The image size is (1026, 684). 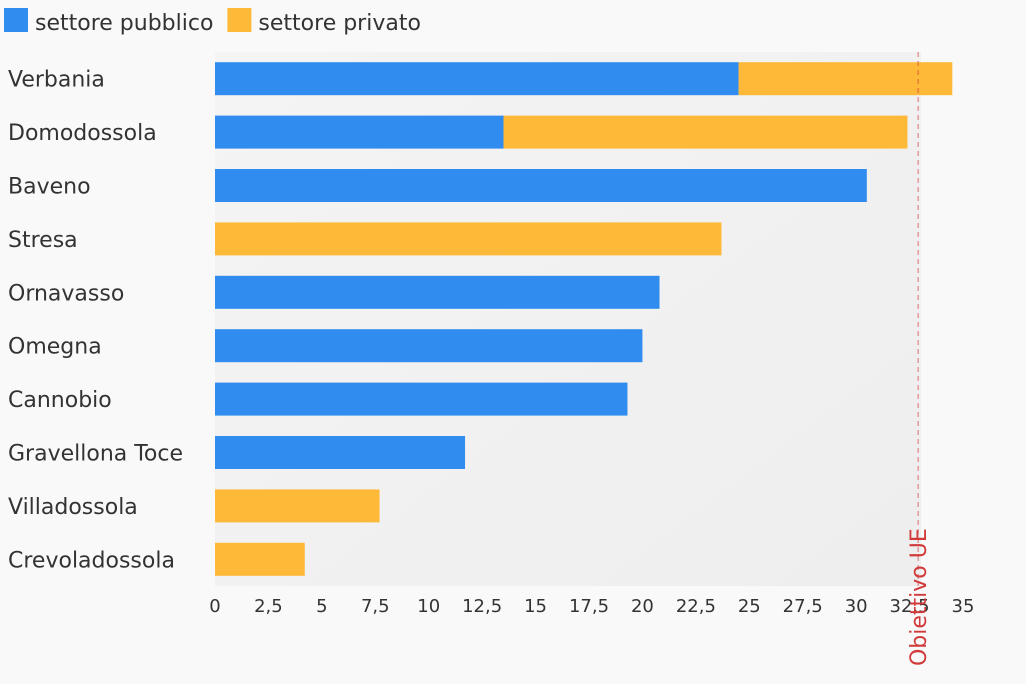 What do you see at coordinates (60, 400) in the screenshot?
I see `category-label: Cannobio` at bounding box center [60, 400].